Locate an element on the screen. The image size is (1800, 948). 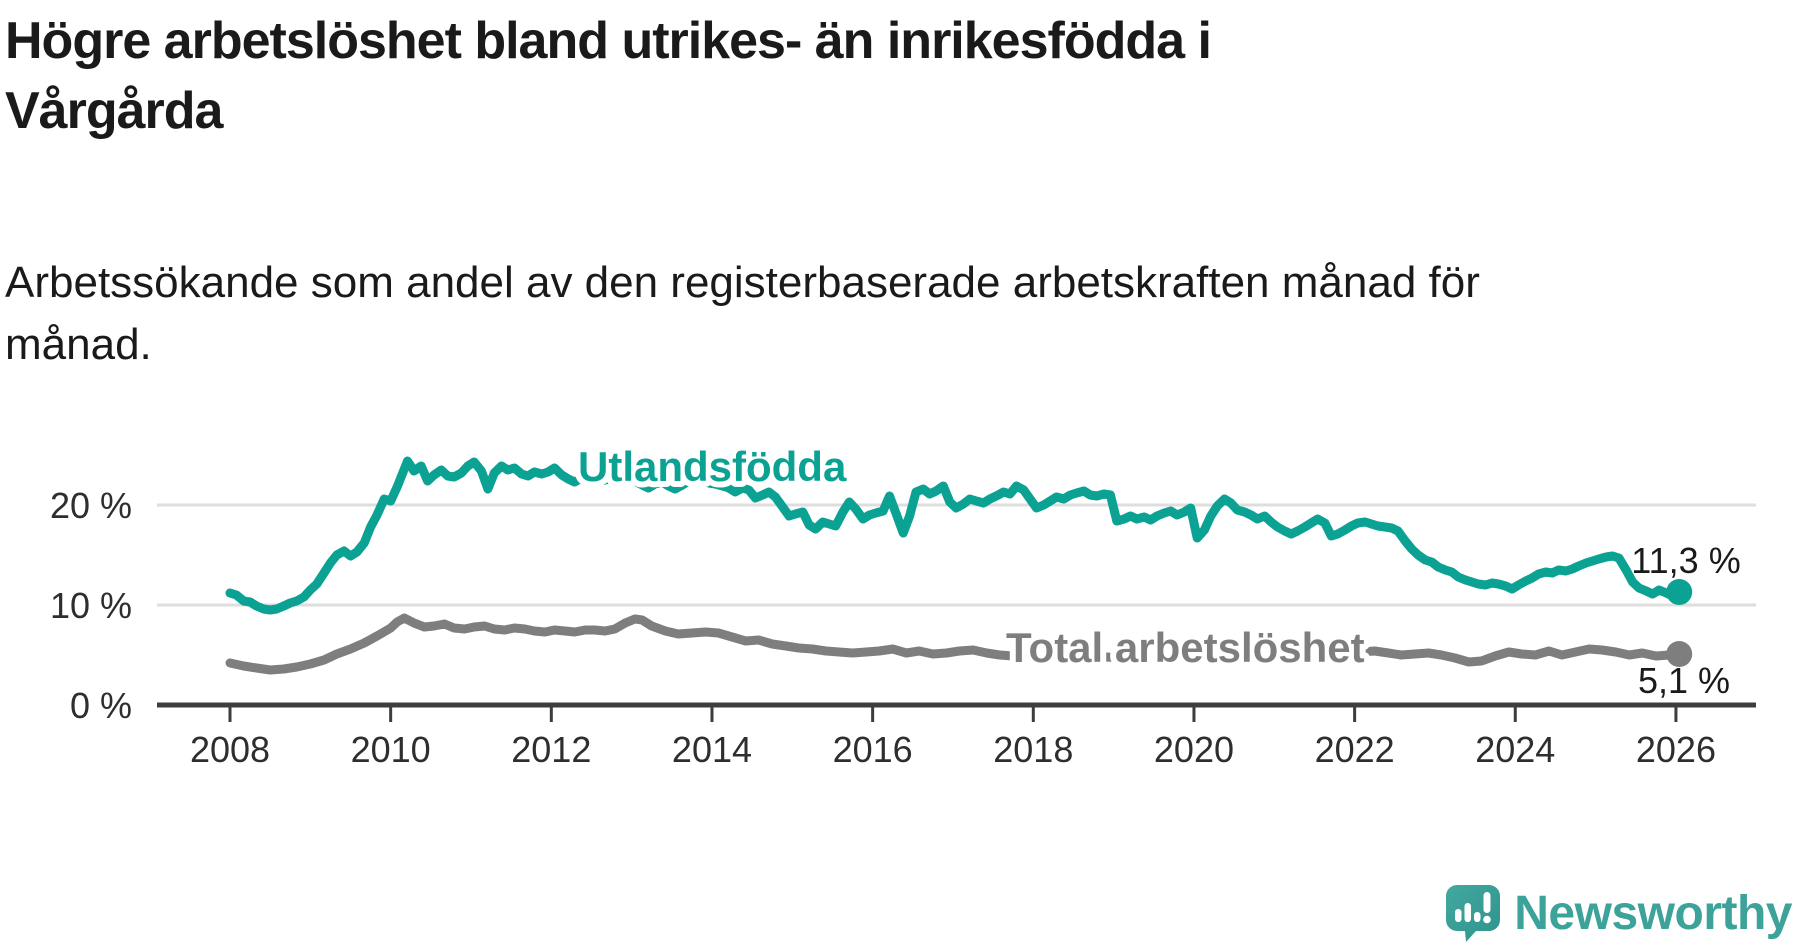
x-tick-label-2024: 2024 is located at coordinates (1515, 749).